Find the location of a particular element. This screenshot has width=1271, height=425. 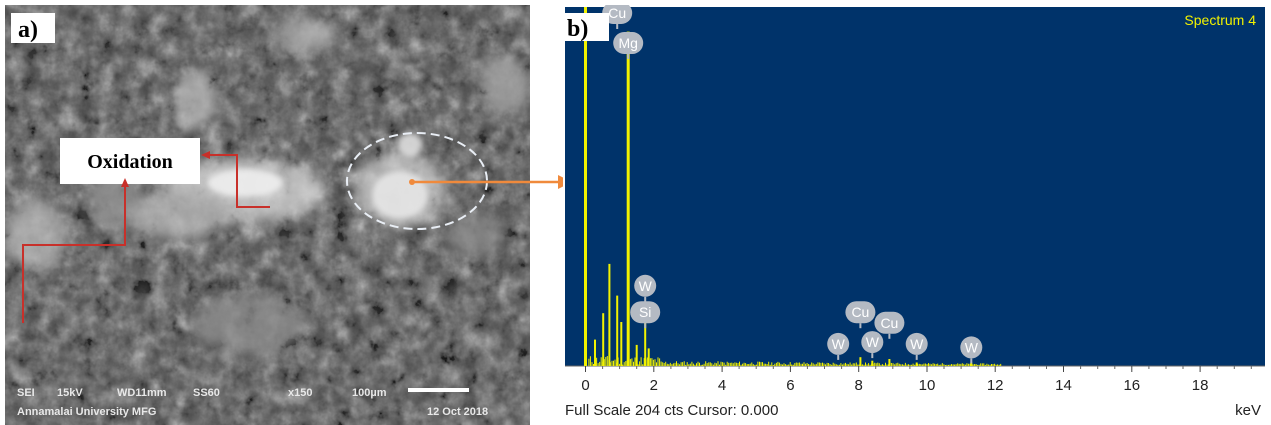

x-tick-label: 12 is located at coordinates (995, 385).